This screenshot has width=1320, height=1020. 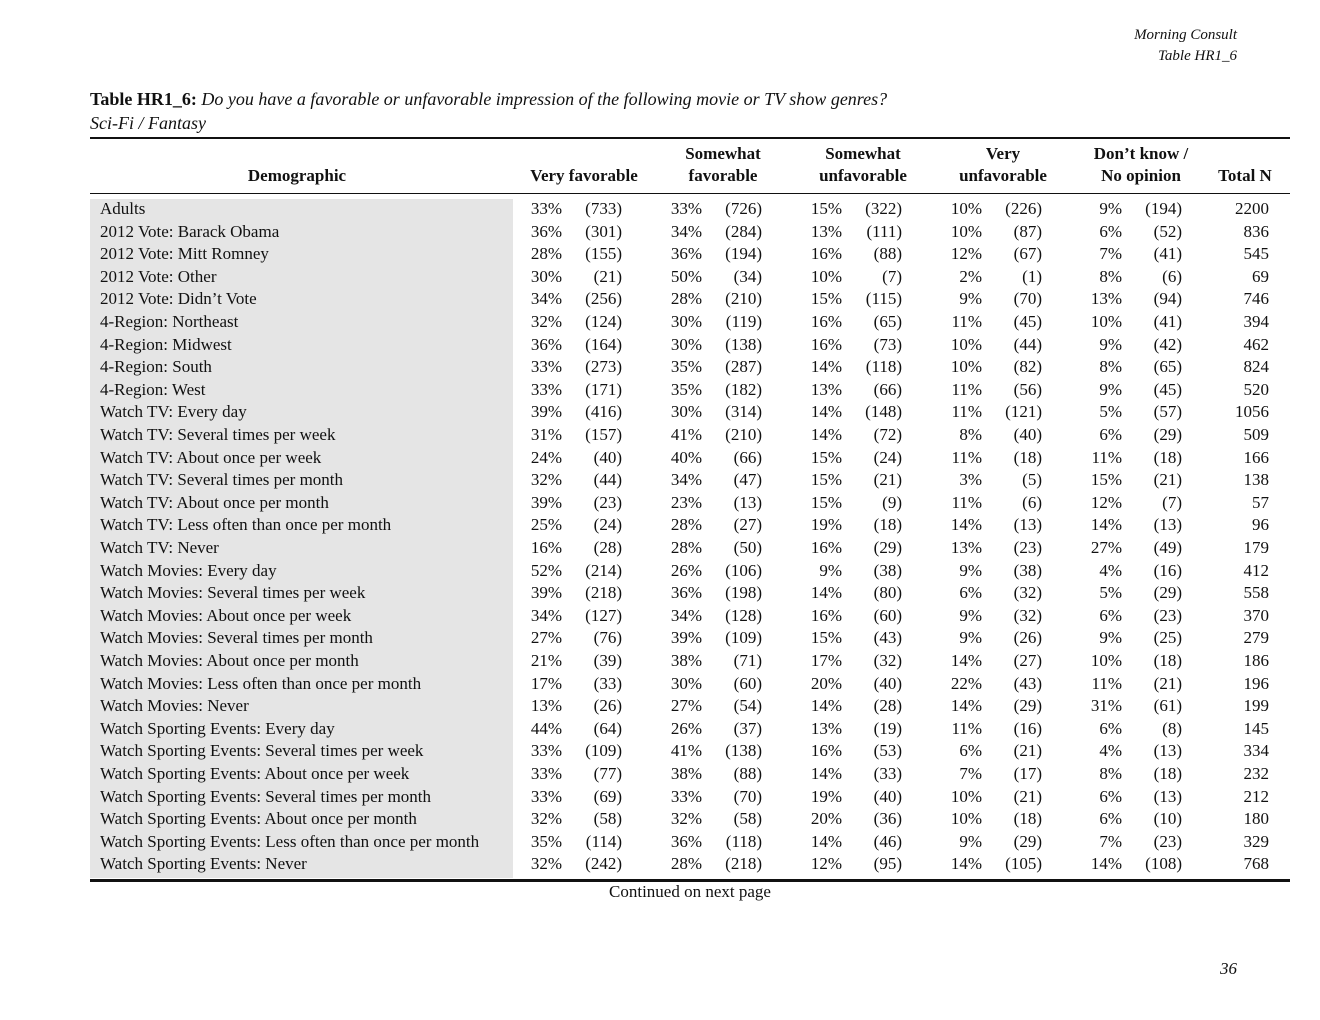 What do you see at coordinates (158, 276) in the screenshot?
I see `row-label: 2012 Vote: Other` at bounding box center [158, 276].